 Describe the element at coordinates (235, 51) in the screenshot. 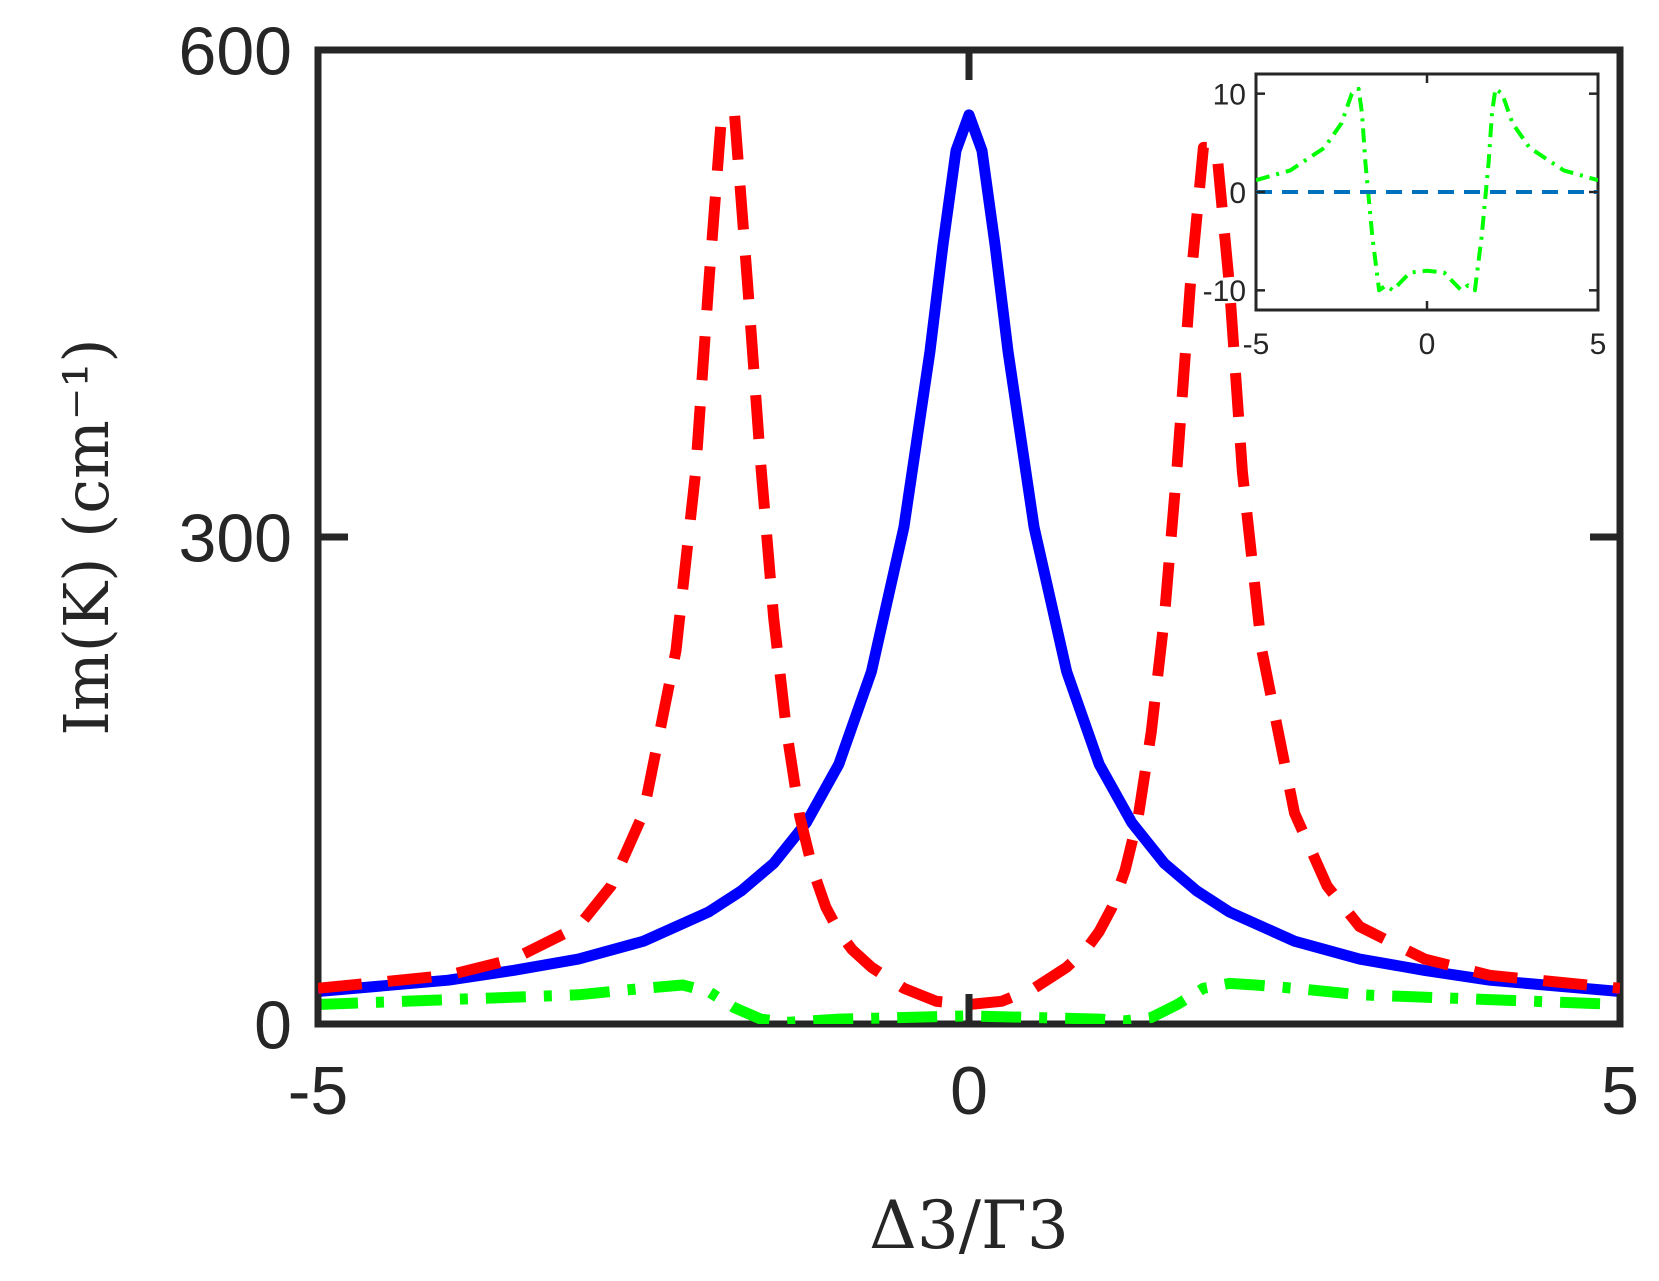

I see `main-y-tick-label: 600` at that location.